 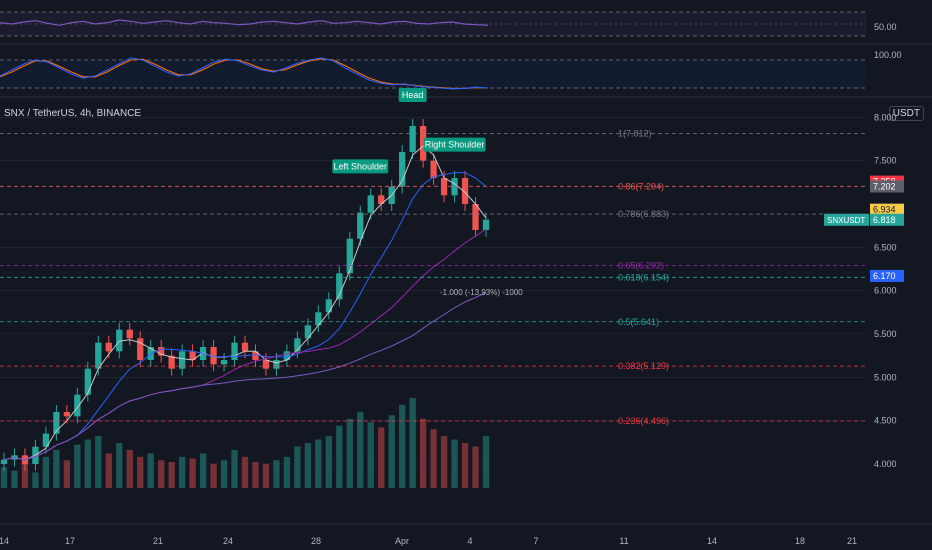 I want to click on time-tick-label: 14, so click(x=4, y=541).